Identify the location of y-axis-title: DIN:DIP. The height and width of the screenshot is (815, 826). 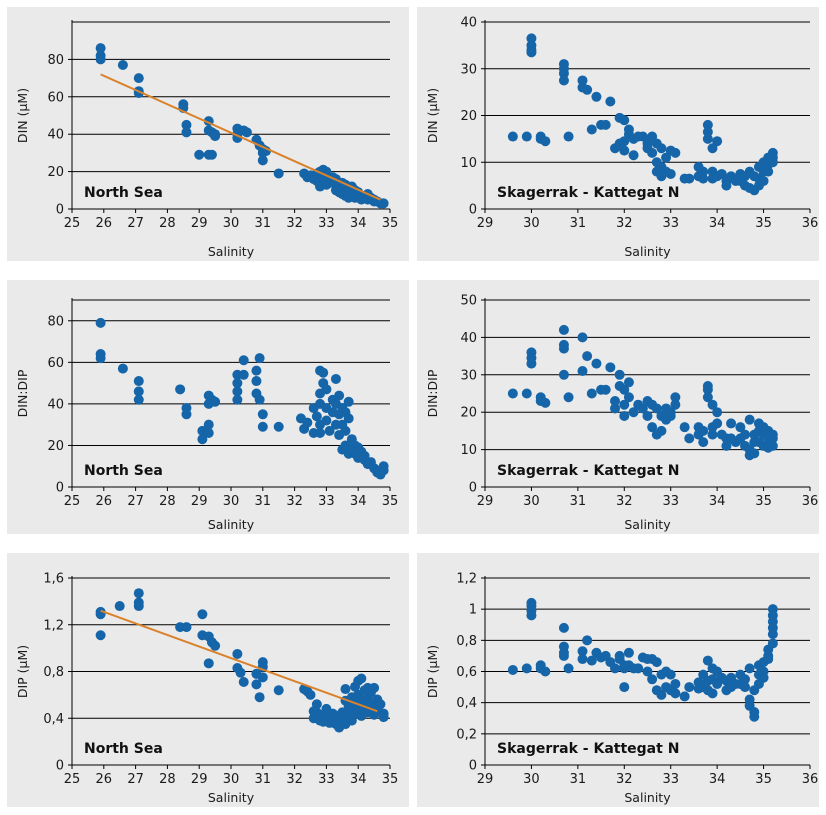
(22, 393).